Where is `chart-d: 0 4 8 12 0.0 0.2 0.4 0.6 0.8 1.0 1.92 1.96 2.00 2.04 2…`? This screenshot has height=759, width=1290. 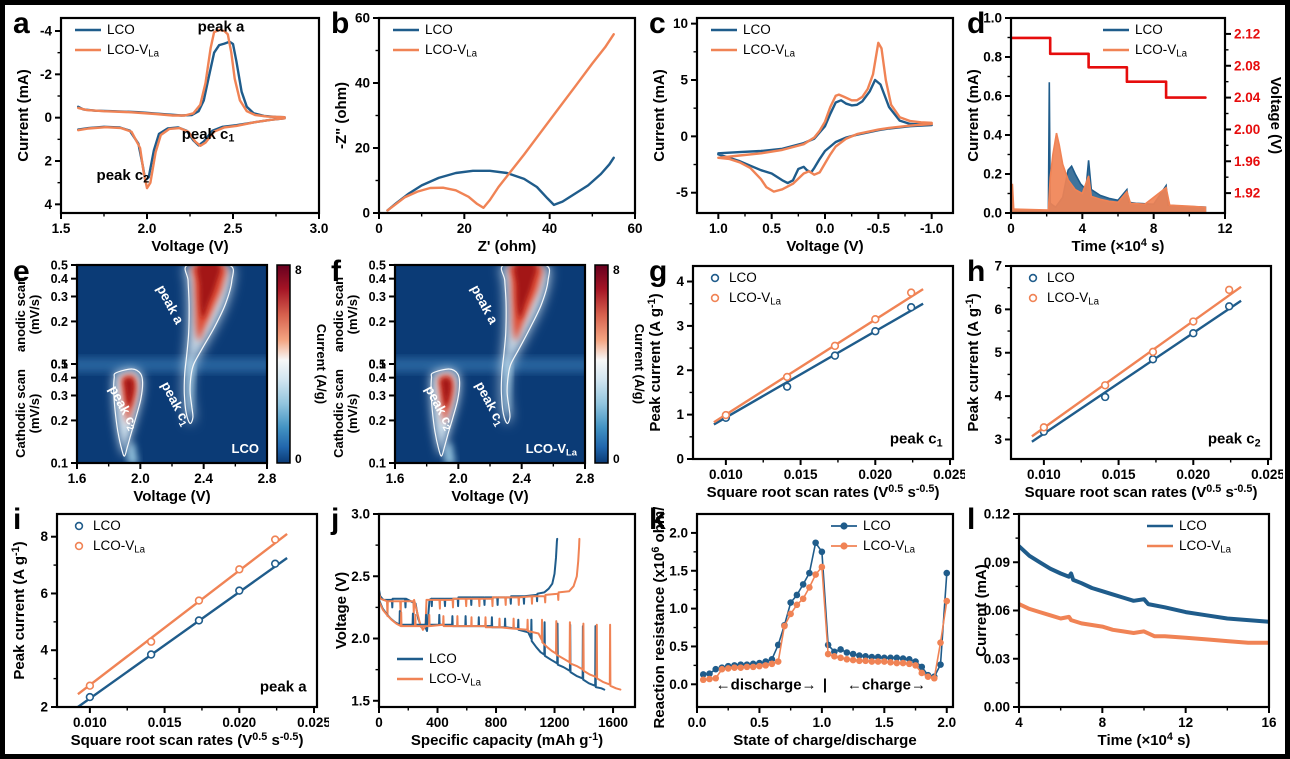 chart-d: 0 4 8 12 0.0 0.2 0.4 0.6 0.8 1.0 1.92 1.96 2.00 2.04 2… is located at coordinates (1124, 133).